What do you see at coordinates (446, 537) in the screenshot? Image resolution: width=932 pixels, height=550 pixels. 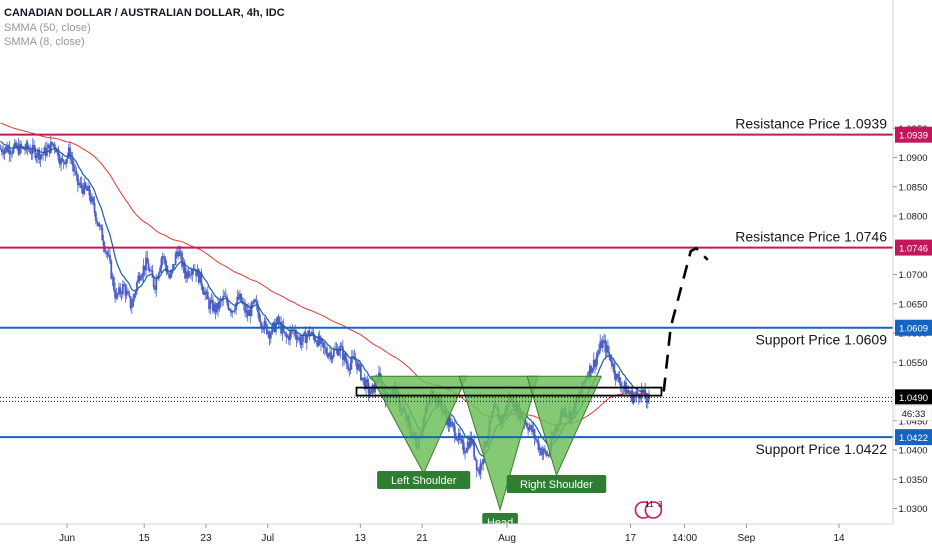 I see `time-axis-panel` at bounding box center [446, 537].